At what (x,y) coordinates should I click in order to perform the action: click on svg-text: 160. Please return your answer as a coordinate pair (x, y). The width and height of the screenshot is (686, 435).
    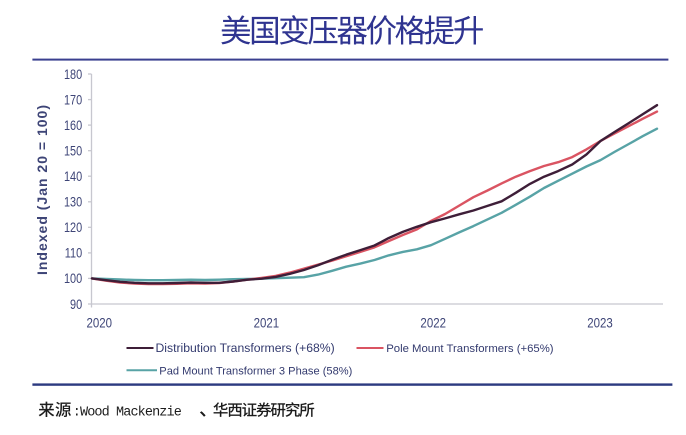
    Looking at the image, I should click on (73, 126).